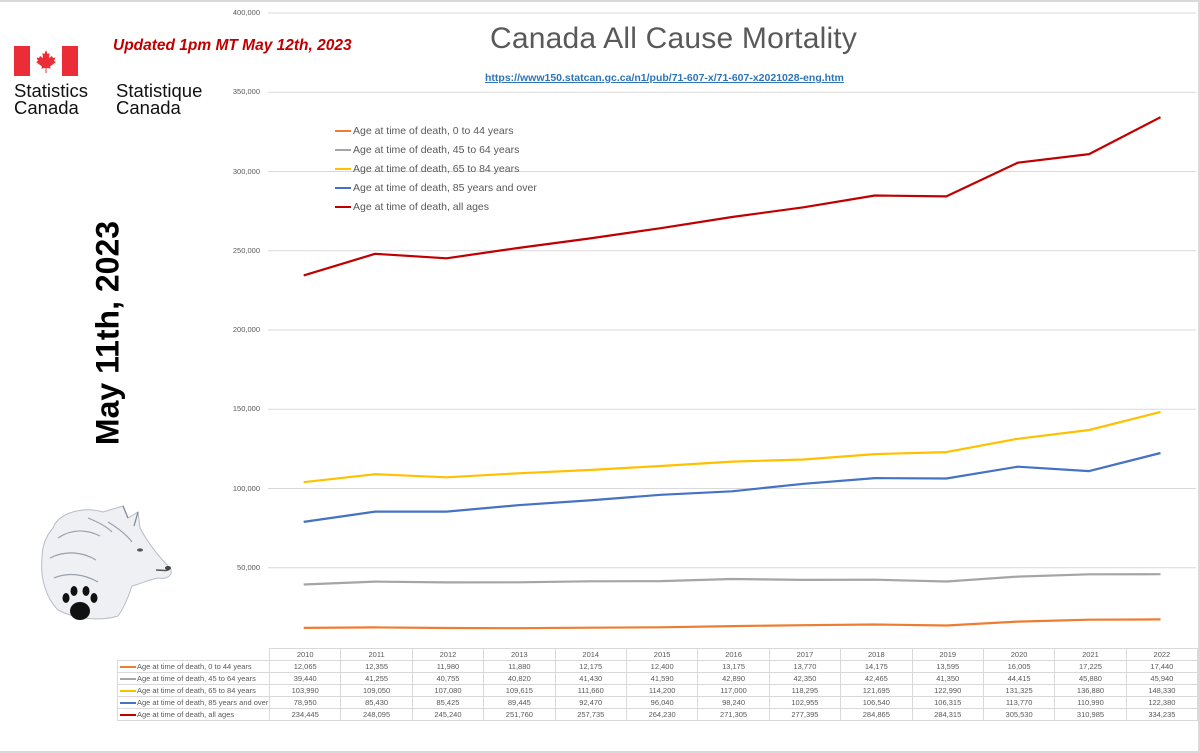 This screenshot has width=1200, height=753. I want to click on table-row-header: Age at time of death, 0 to 44 years, so click(193, 666).